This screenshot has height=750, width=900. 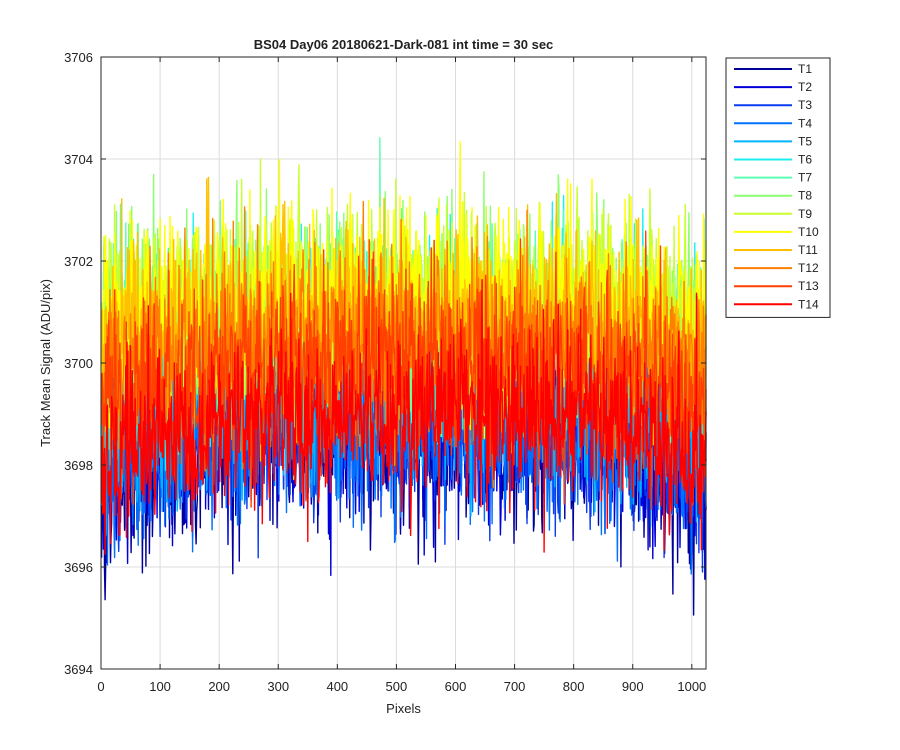 I want to click on legend-label-t9: T9, so click(x=805, y=214).